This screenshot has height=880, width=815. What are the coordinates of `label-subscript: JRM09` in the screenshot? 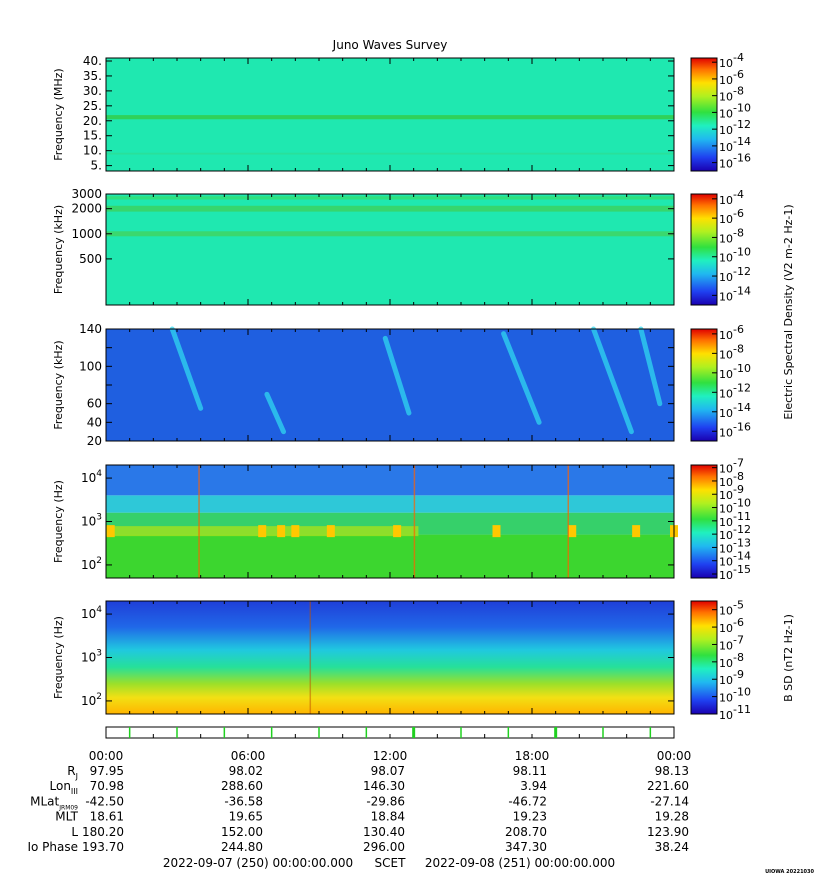 It's located at (68, 807).